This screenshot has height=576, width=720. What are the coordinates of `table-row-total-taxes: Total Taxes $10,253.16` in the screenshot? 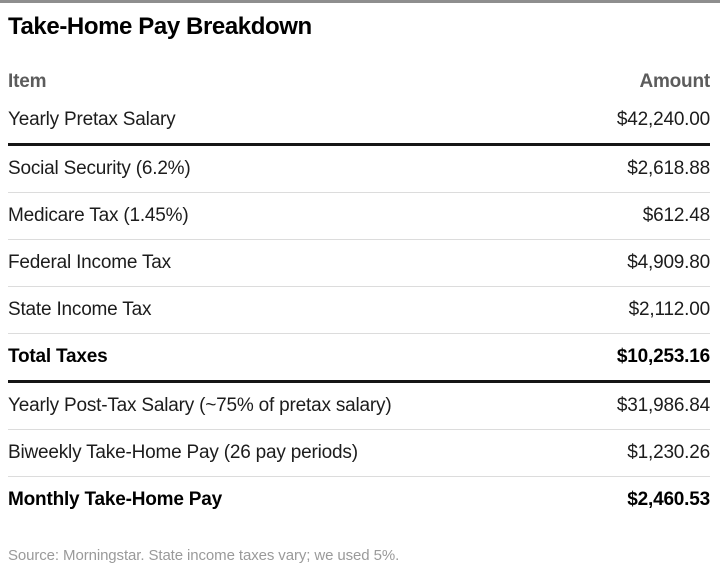 It's located at (359, 358).